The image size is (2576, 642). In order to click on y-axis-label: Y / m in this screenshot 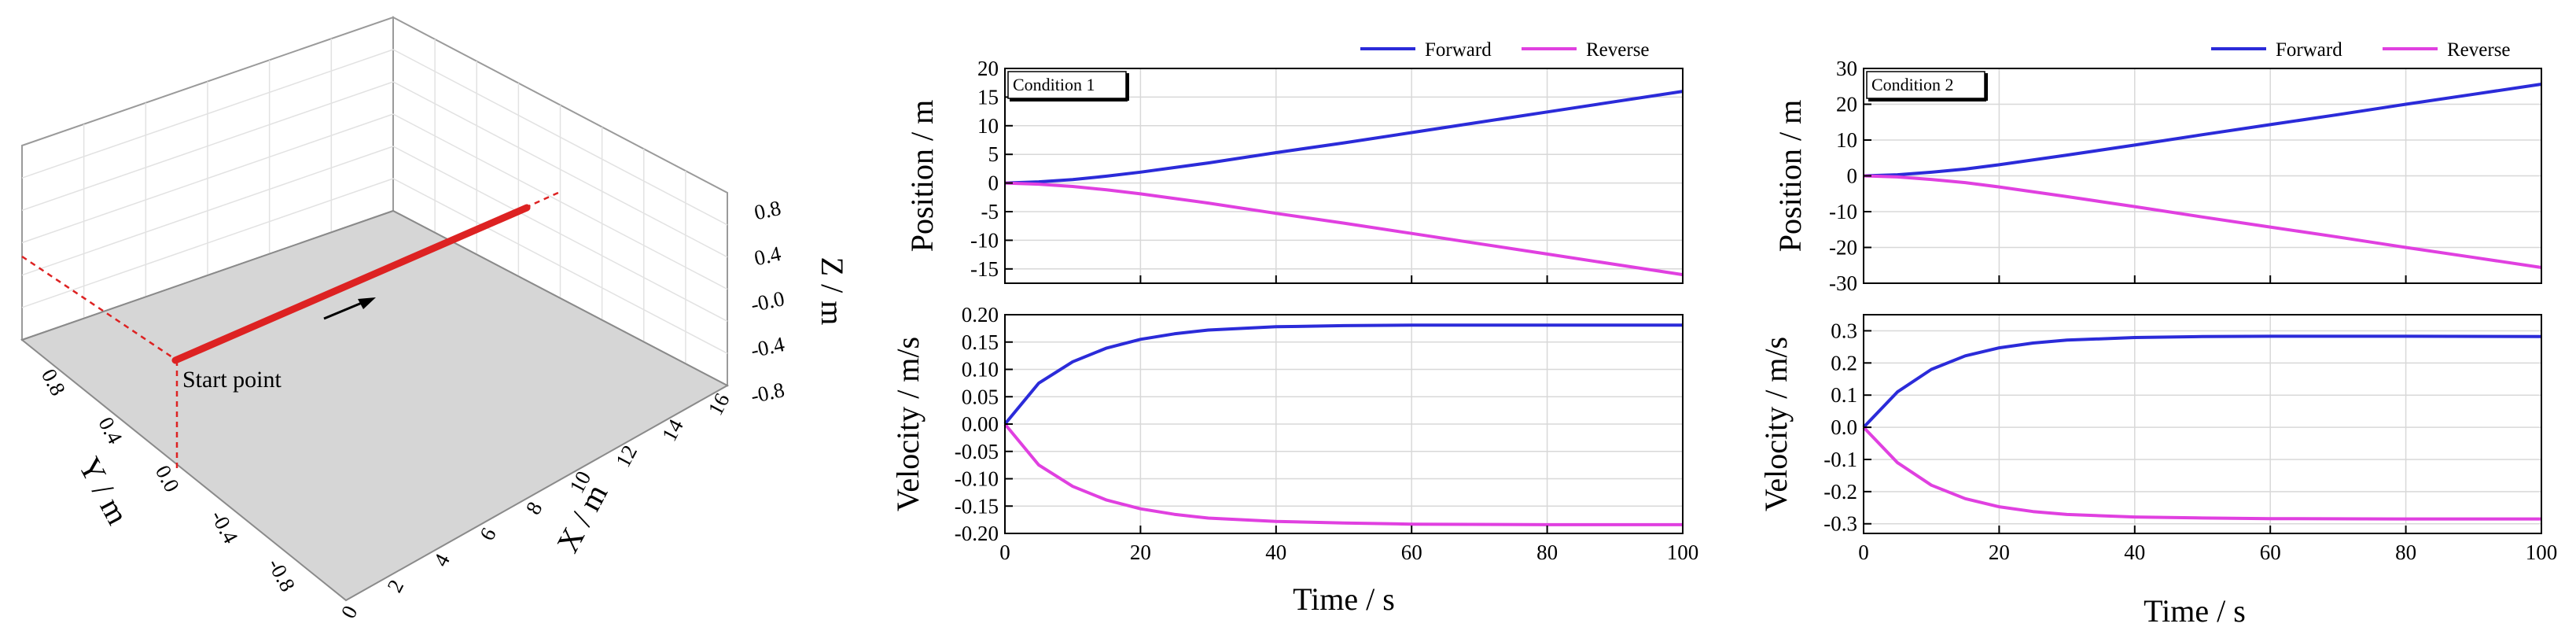, I will do `click(104, 491)`.